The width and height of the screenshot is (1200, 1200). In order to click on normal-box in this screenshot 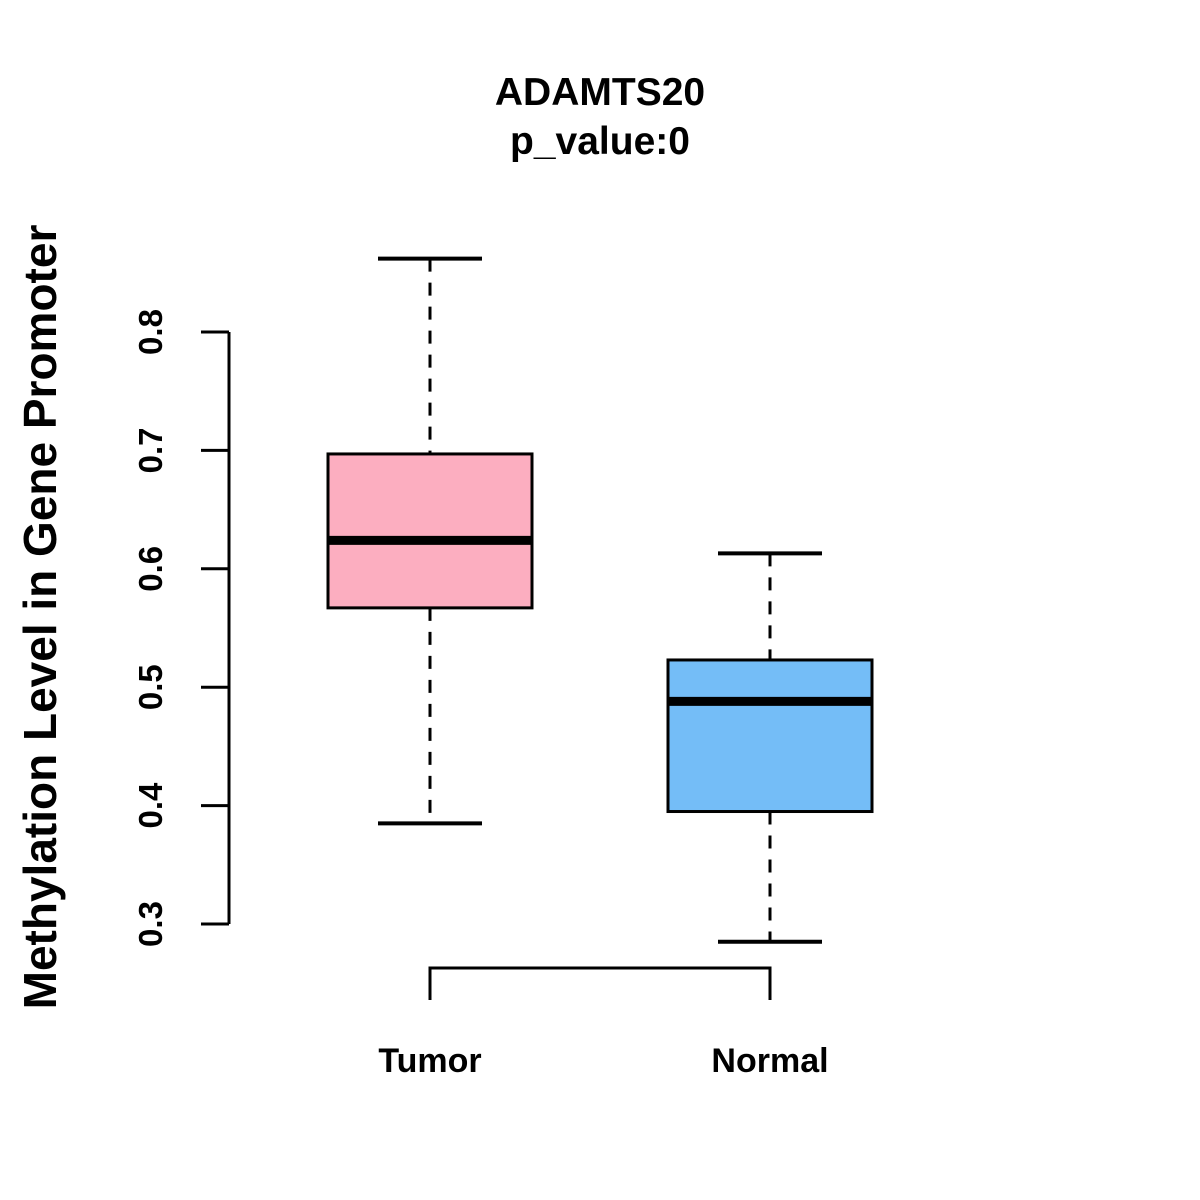, I will do `click(770, 736)`.